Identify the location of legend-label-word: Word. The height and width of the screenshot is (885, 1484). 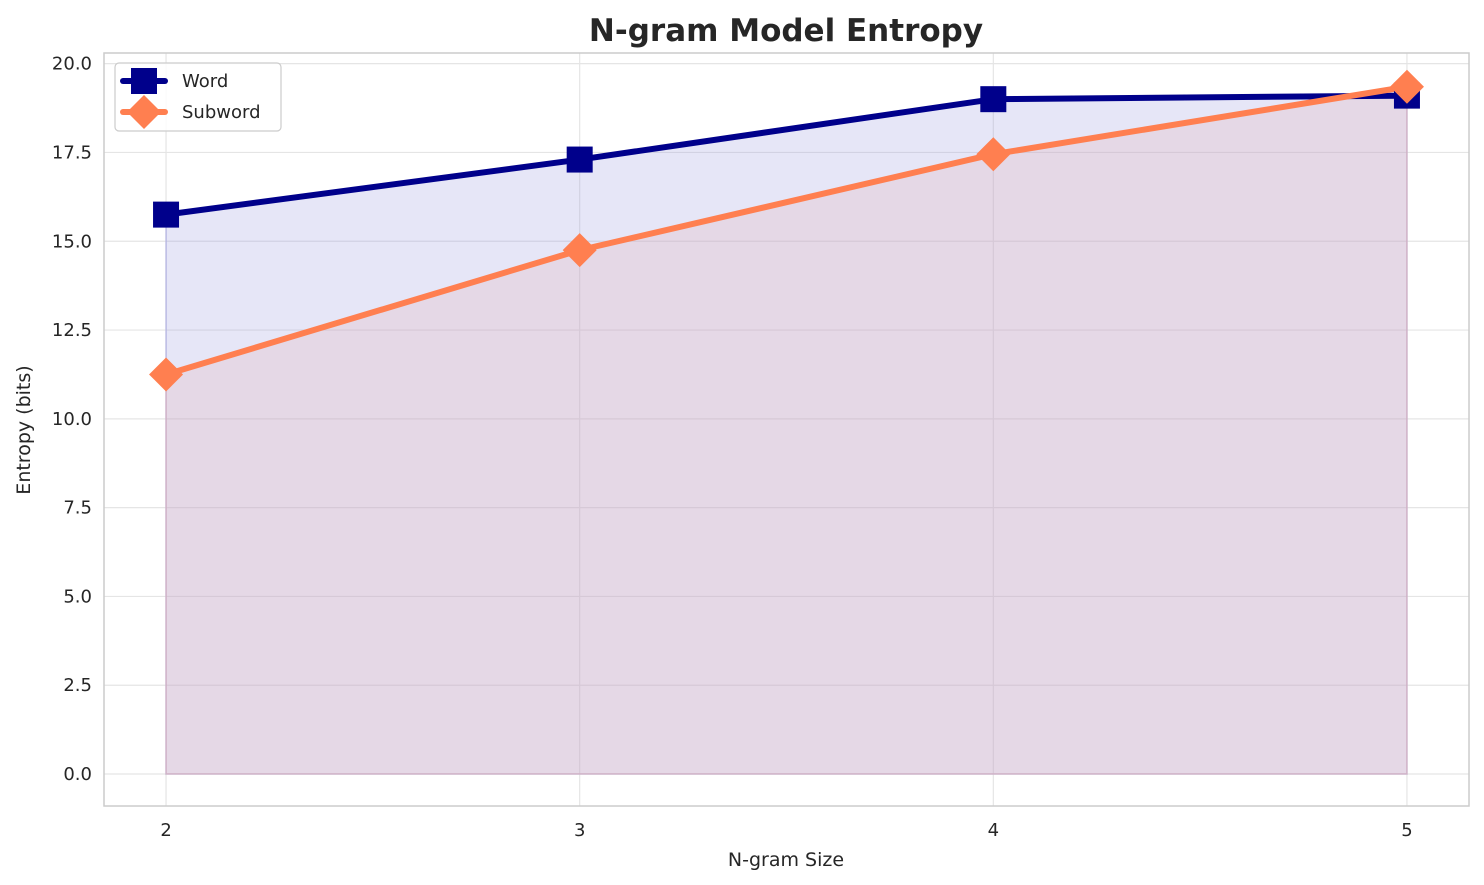
(205, 81).